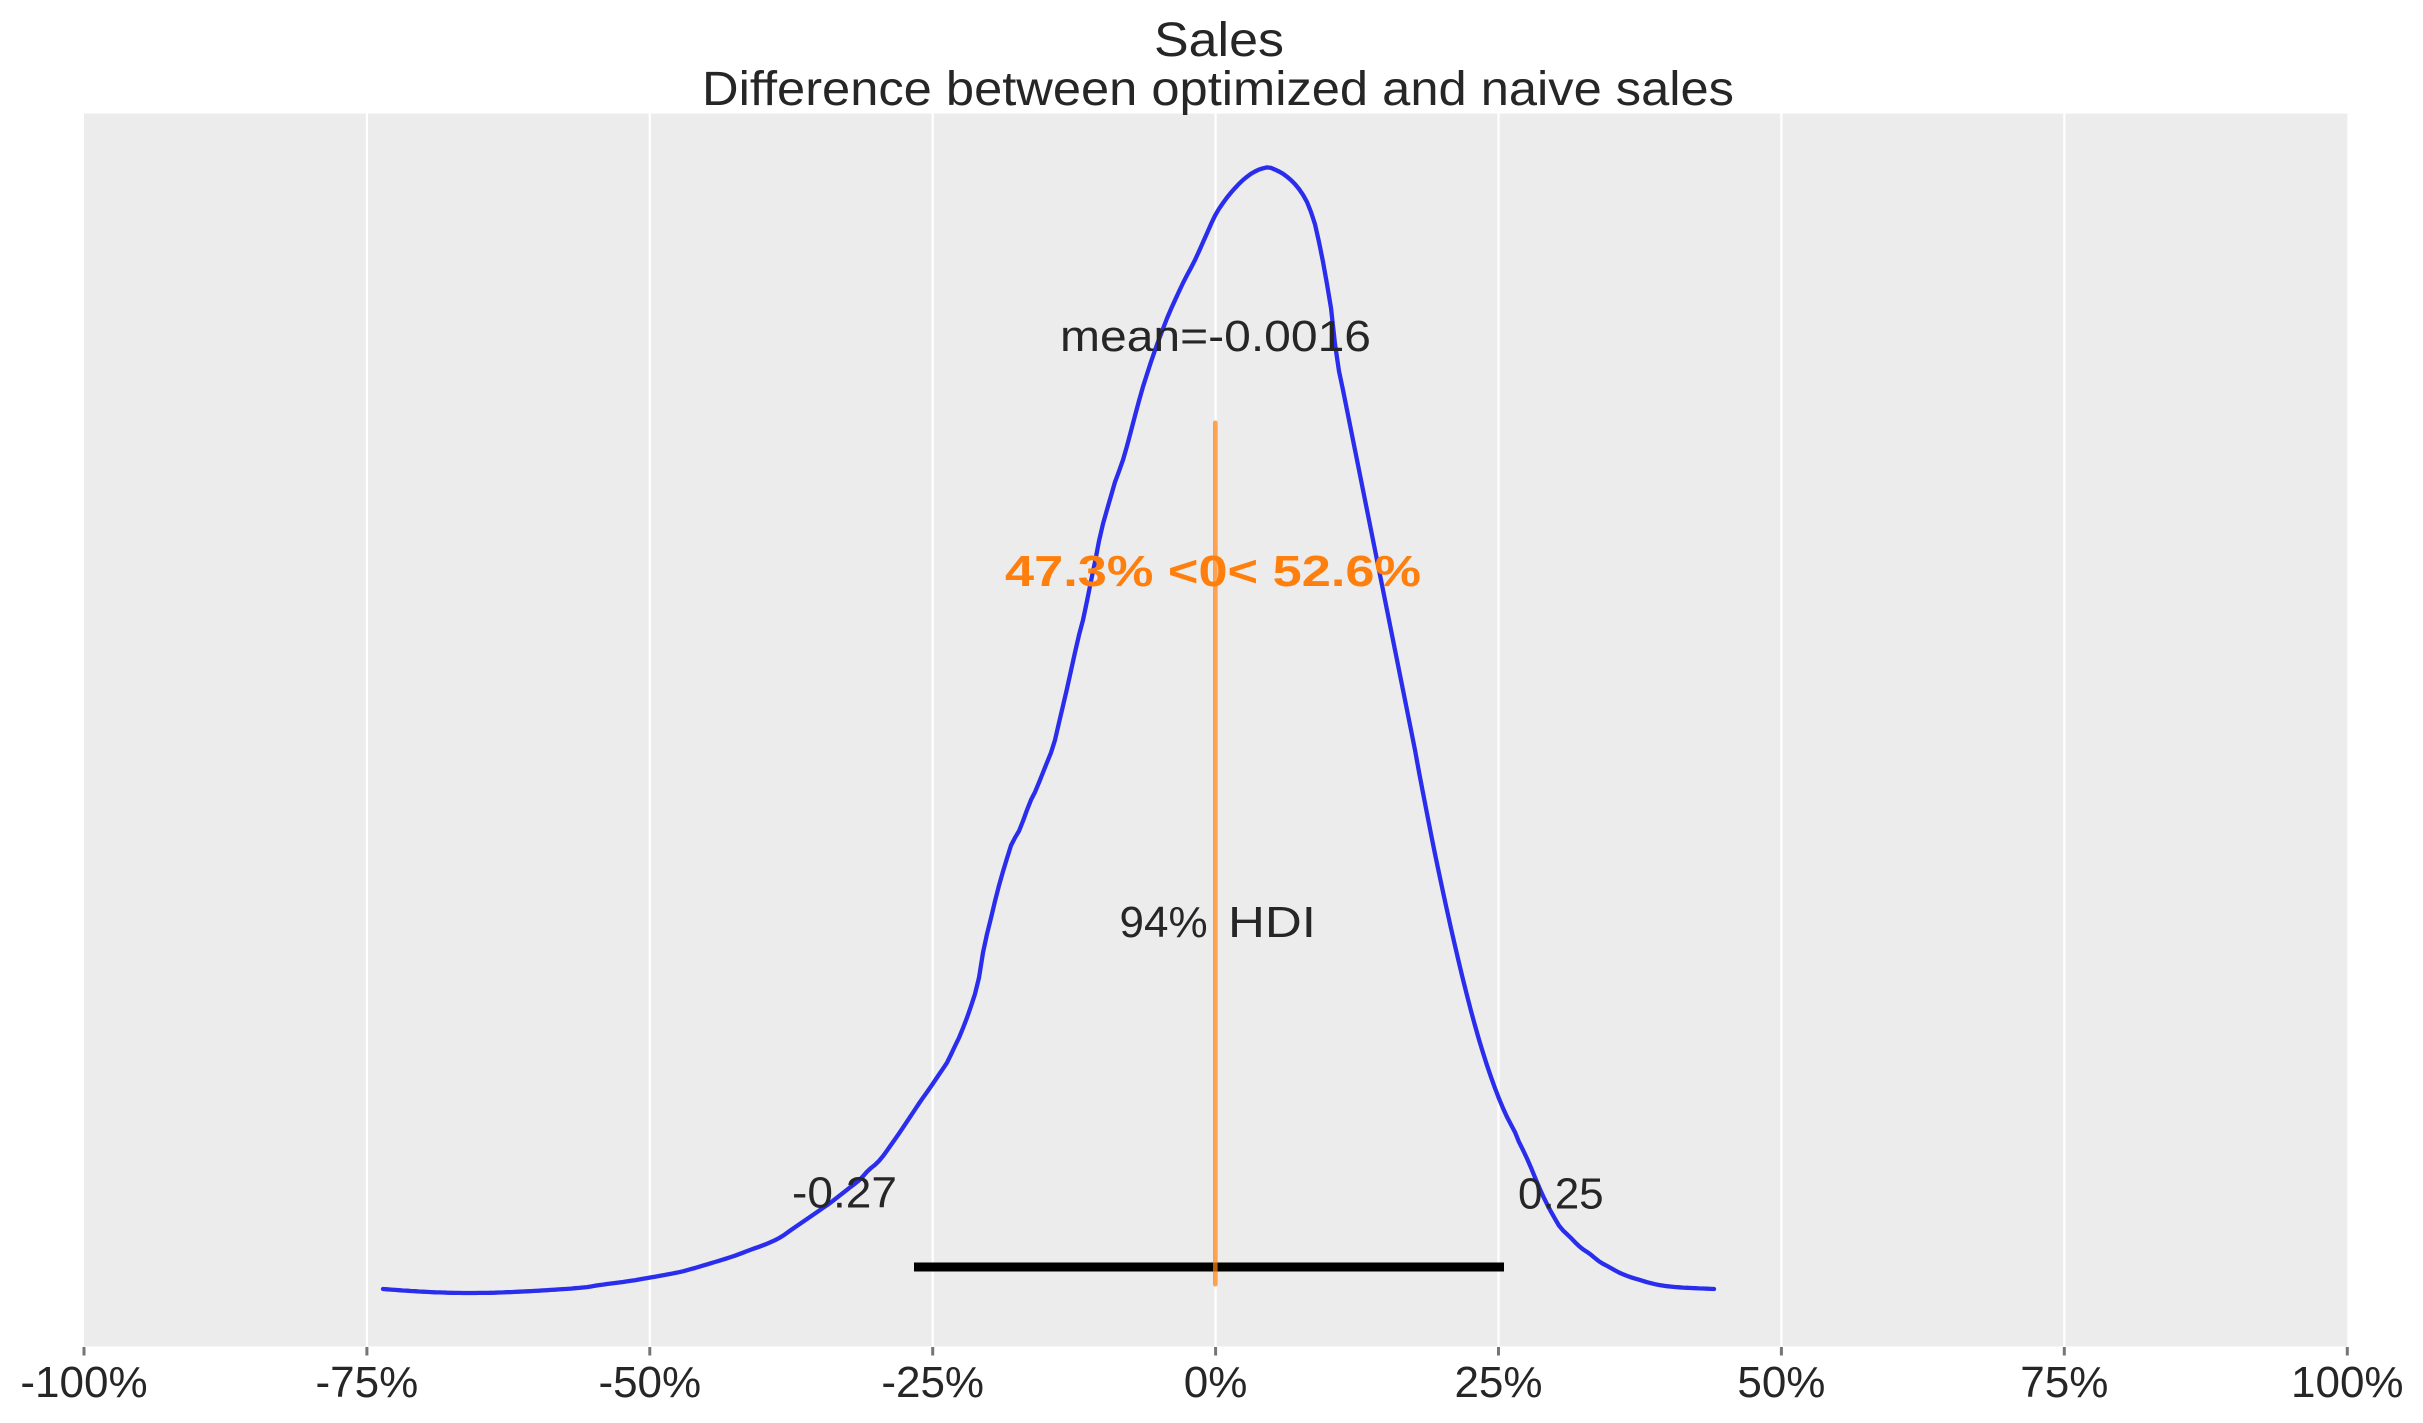  What do you see at coordinates (1561, 1194) in the screenshot?
I see `svg-text: 0.25` at bounding box center [1561, 1194].